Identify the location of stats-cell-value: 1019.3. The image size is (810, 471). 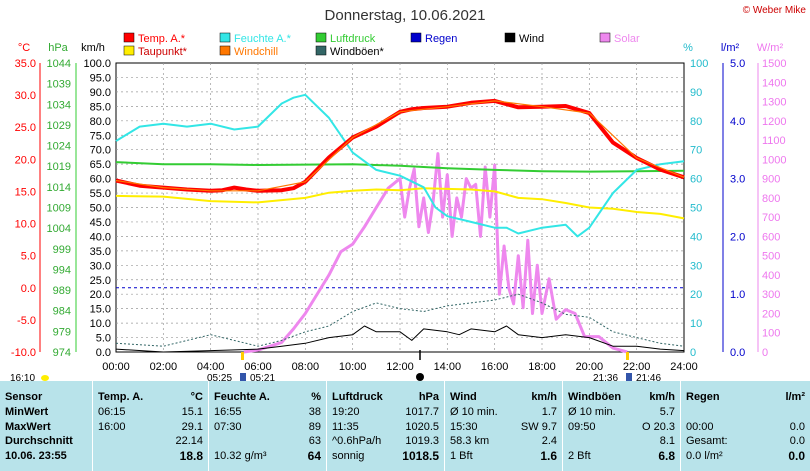
(422, 441).